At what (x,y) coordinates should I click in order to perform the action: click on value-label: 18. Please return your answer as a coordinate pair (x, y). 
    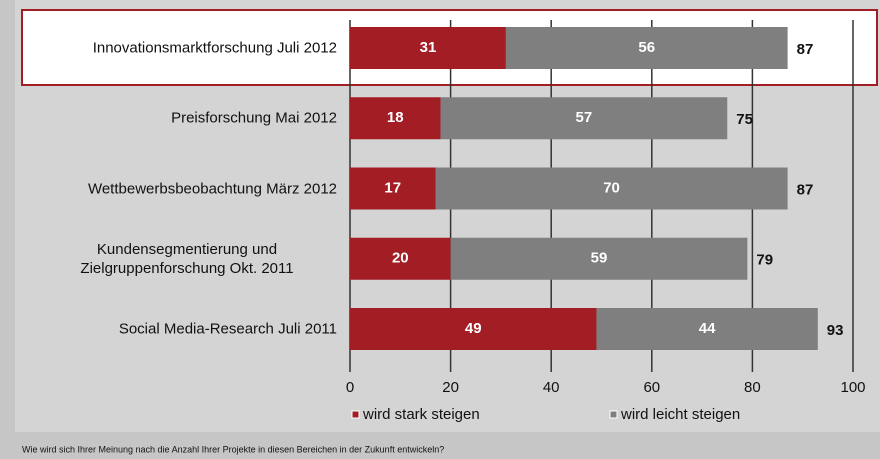
    Looking at the image, I should click on (395, 117).